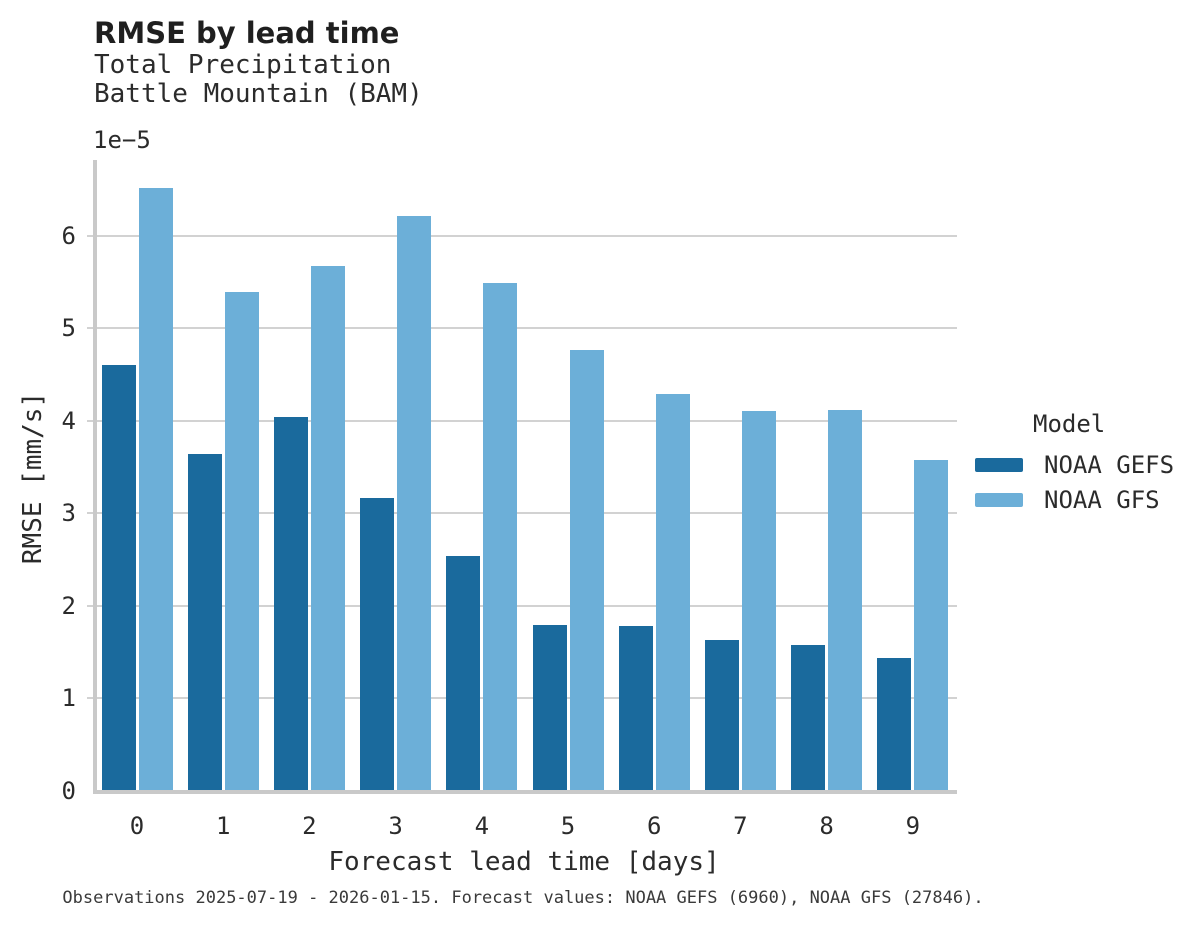 The width and height of the screenshot is (1195, 926). I want to click on y-tick-label-2: 2, so click(68, 605).